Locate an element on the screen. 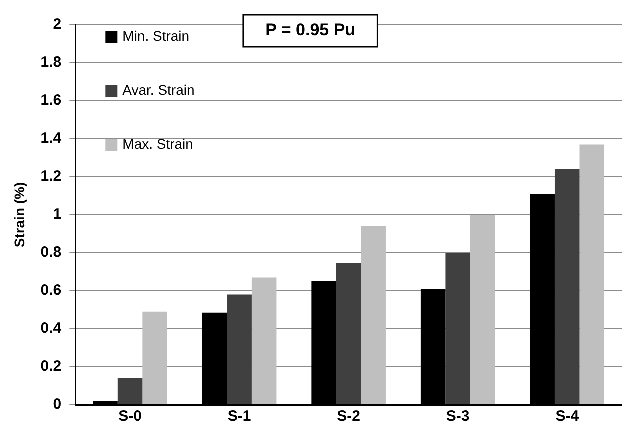 The height and width of the screenshot is (437, 640). y-tick-label: 1 is located at coordinates (57, 215).